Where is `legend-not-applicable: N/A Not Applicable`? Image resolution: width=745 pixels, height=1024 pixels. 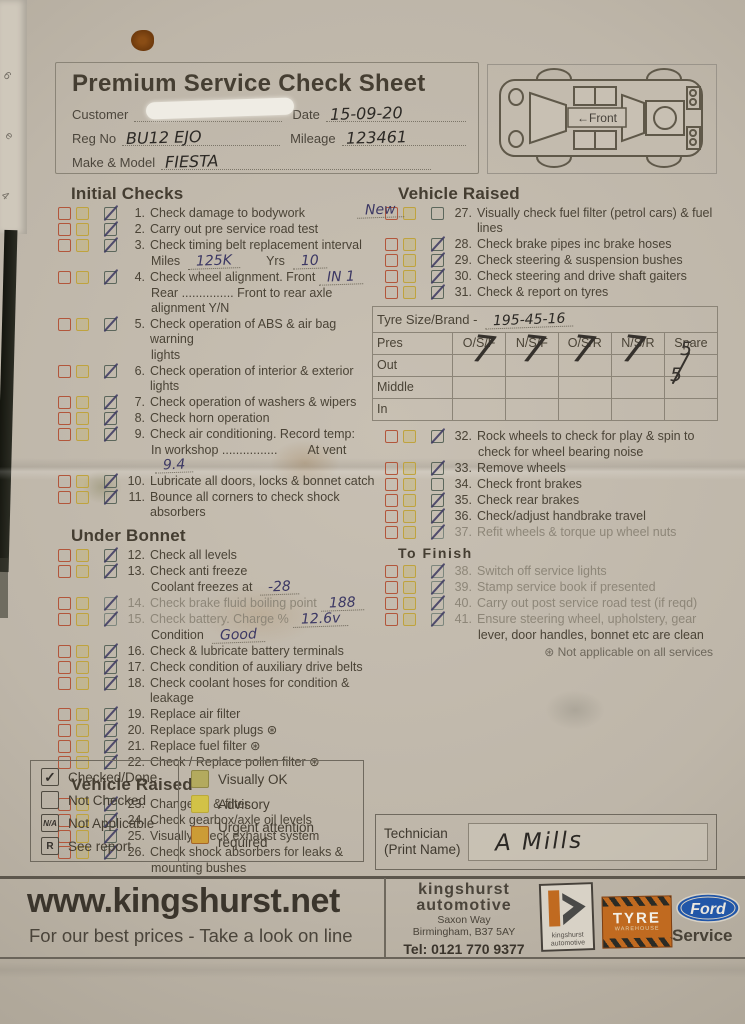 legend-not-applicable: N/A Not Applicable is located at coordinates (109, 823).